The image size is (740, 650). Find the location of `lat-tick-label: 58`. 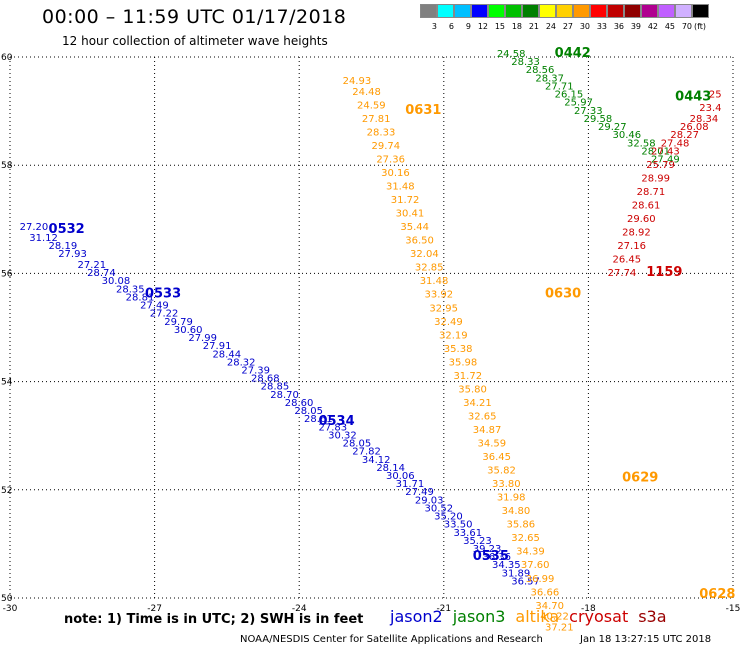

lat-tick-label: 58 is located at coordinates (7, 166).